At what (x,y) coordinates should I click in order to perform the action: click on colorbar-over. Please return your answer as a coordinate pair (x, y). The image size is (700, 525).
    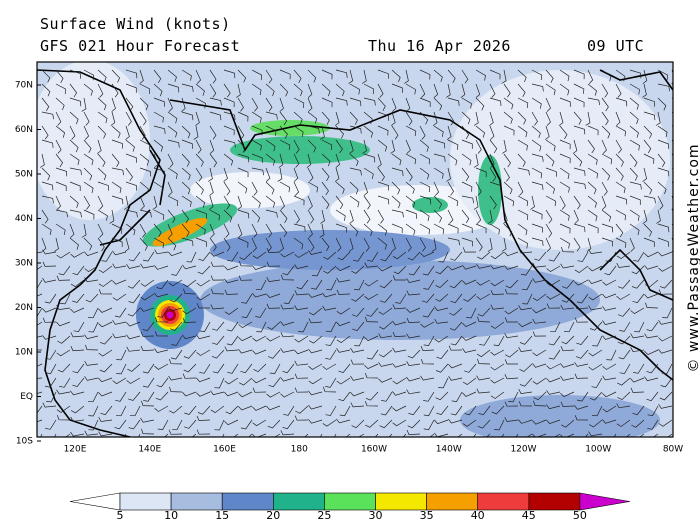
    Looking at the image, I should click on (604, 501).